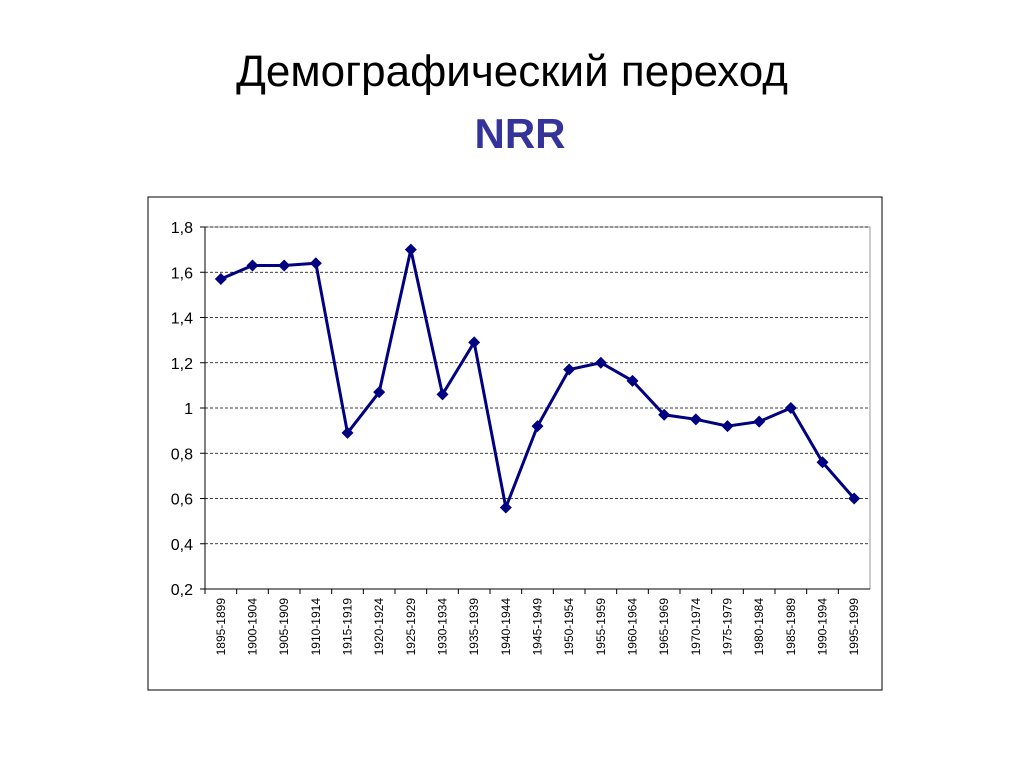 This screenshot has height=773, width=1024. Describe the element at coordinates (182, 364) in the screenshot. I see `y-tick-label: 1,2` at that location.